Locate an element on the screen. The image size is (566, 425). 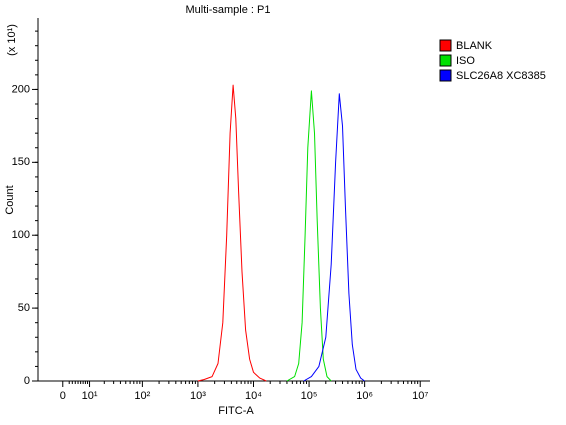
chart-title: Multi-sample : P1 is located at coordinates (228, 10).